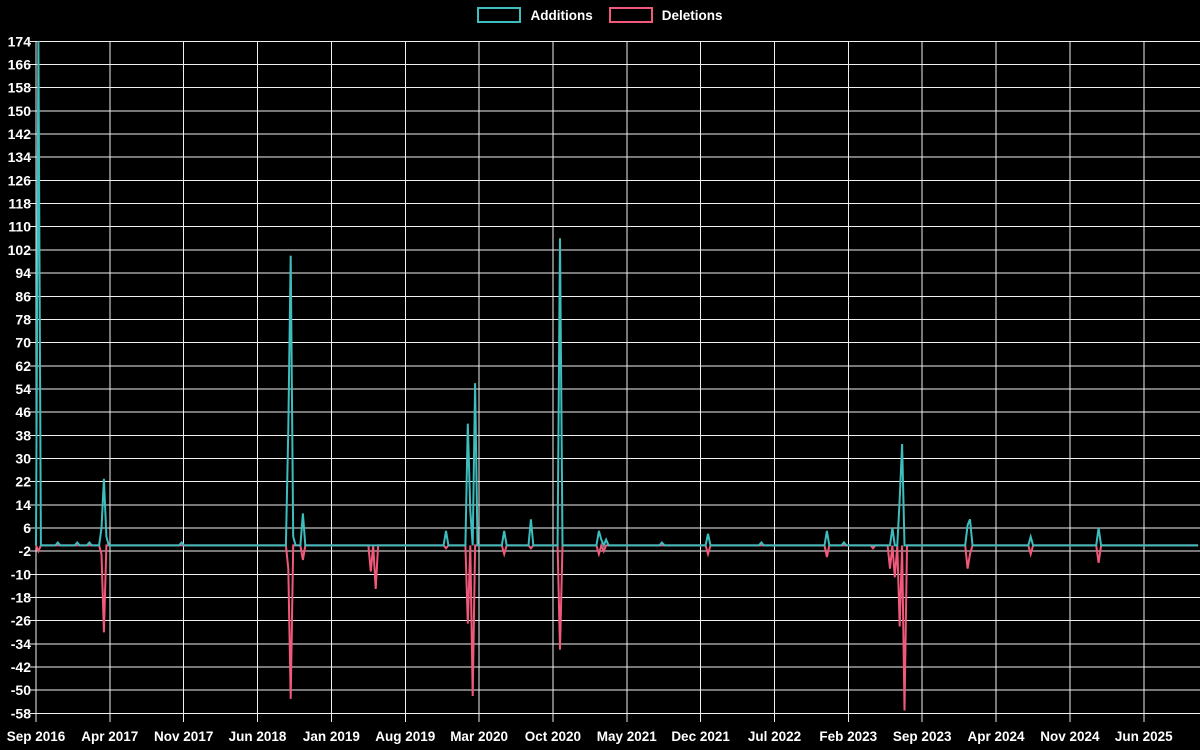 The image size is (1200, 750). I want to click on y-axis-label: 6, so click(27, 528).